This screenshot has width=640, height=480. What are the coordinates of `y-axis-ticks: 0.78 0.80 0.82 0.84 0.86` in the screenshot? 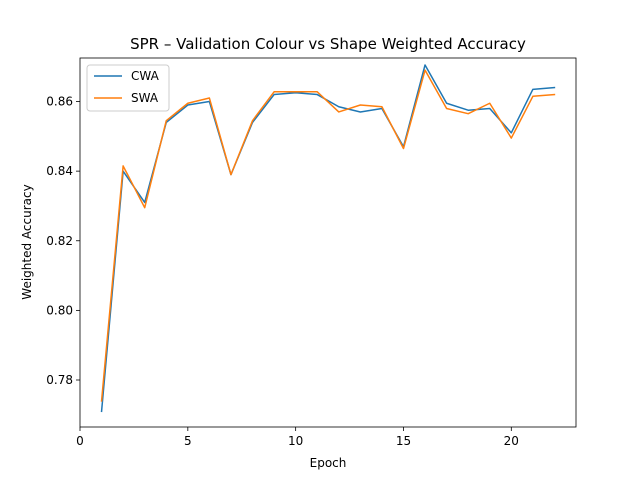 It's located at (63, 241).